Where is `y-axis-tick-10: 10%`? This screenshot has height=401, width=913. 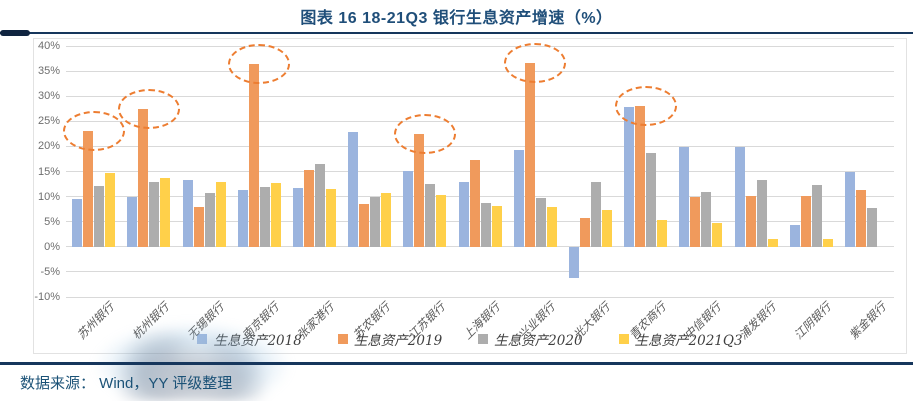
y-axis-tick-10: 10% is located at coordinates (48, 196).